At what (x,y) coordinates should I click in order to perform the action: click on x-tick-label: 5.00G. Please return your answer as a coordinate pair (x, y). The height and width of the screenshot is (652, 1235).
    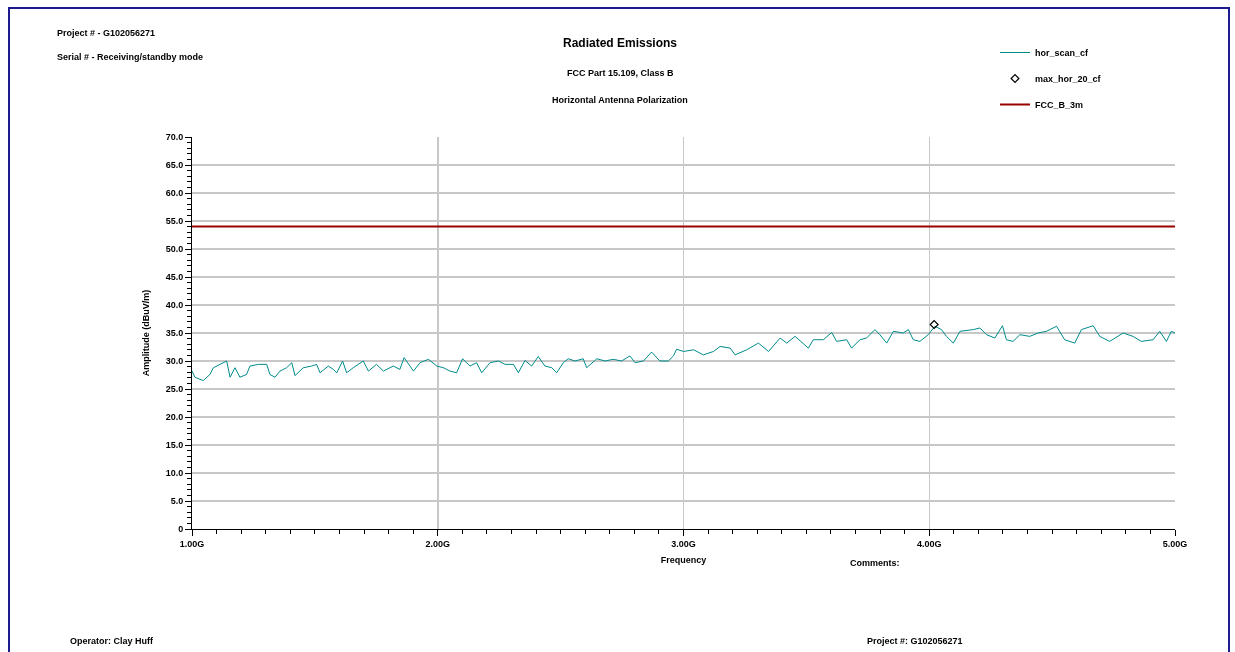
    Looking at the image, I should click on (1175, 543).